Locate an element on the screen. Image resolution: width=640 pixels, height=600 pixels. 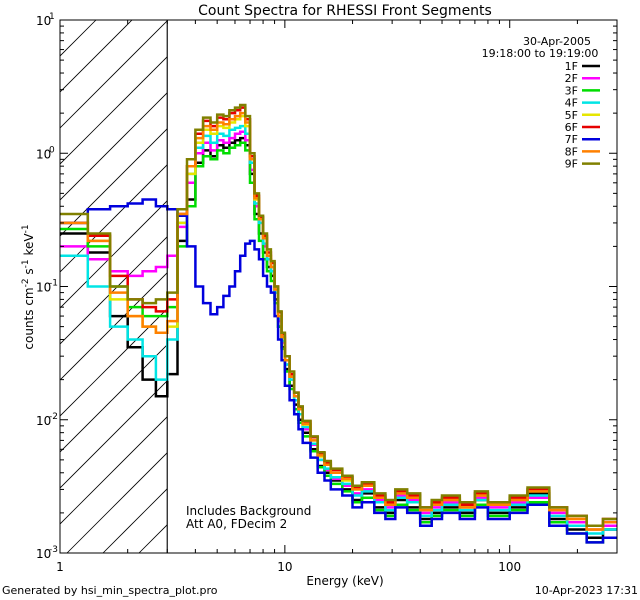
legend-label-4F: 4F is located at coordinates (571, 103).